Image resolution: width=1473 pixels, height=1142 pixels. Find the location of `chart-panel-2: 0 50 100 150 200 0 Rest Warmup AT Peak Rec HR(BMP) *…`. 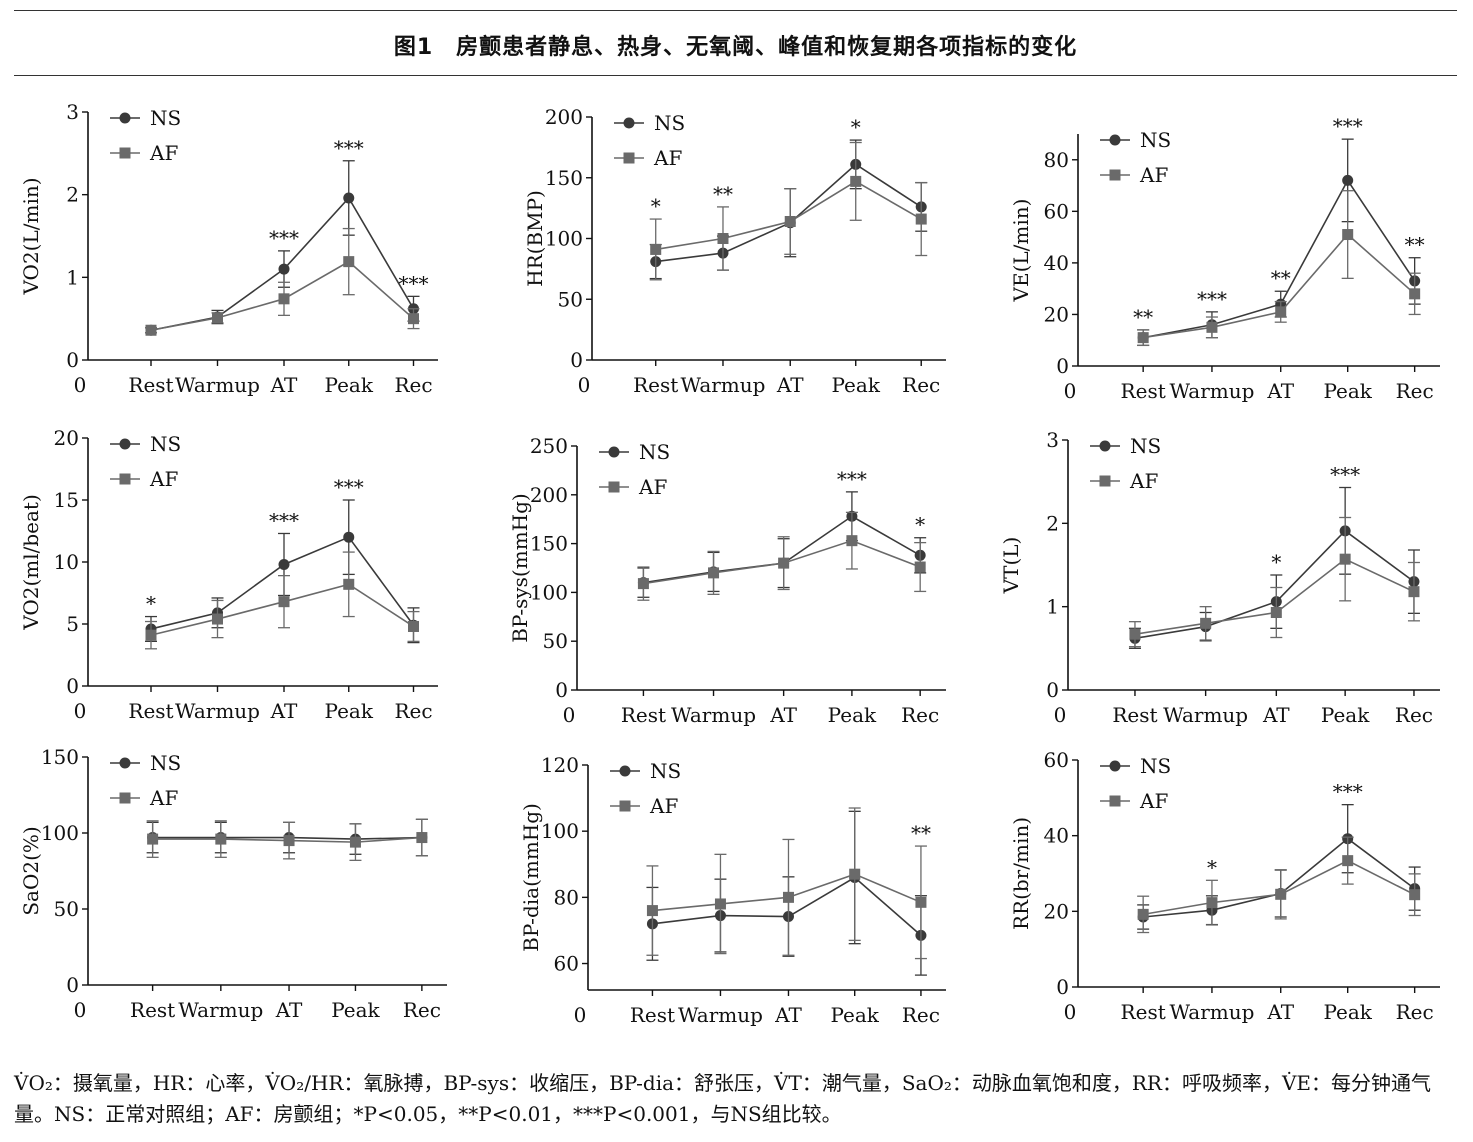

chart-panel-2: 0 50 100 150 200 0 Rest Warmup AT Peak Rec HR(BMP) *… is located at coordinates (734, 251).